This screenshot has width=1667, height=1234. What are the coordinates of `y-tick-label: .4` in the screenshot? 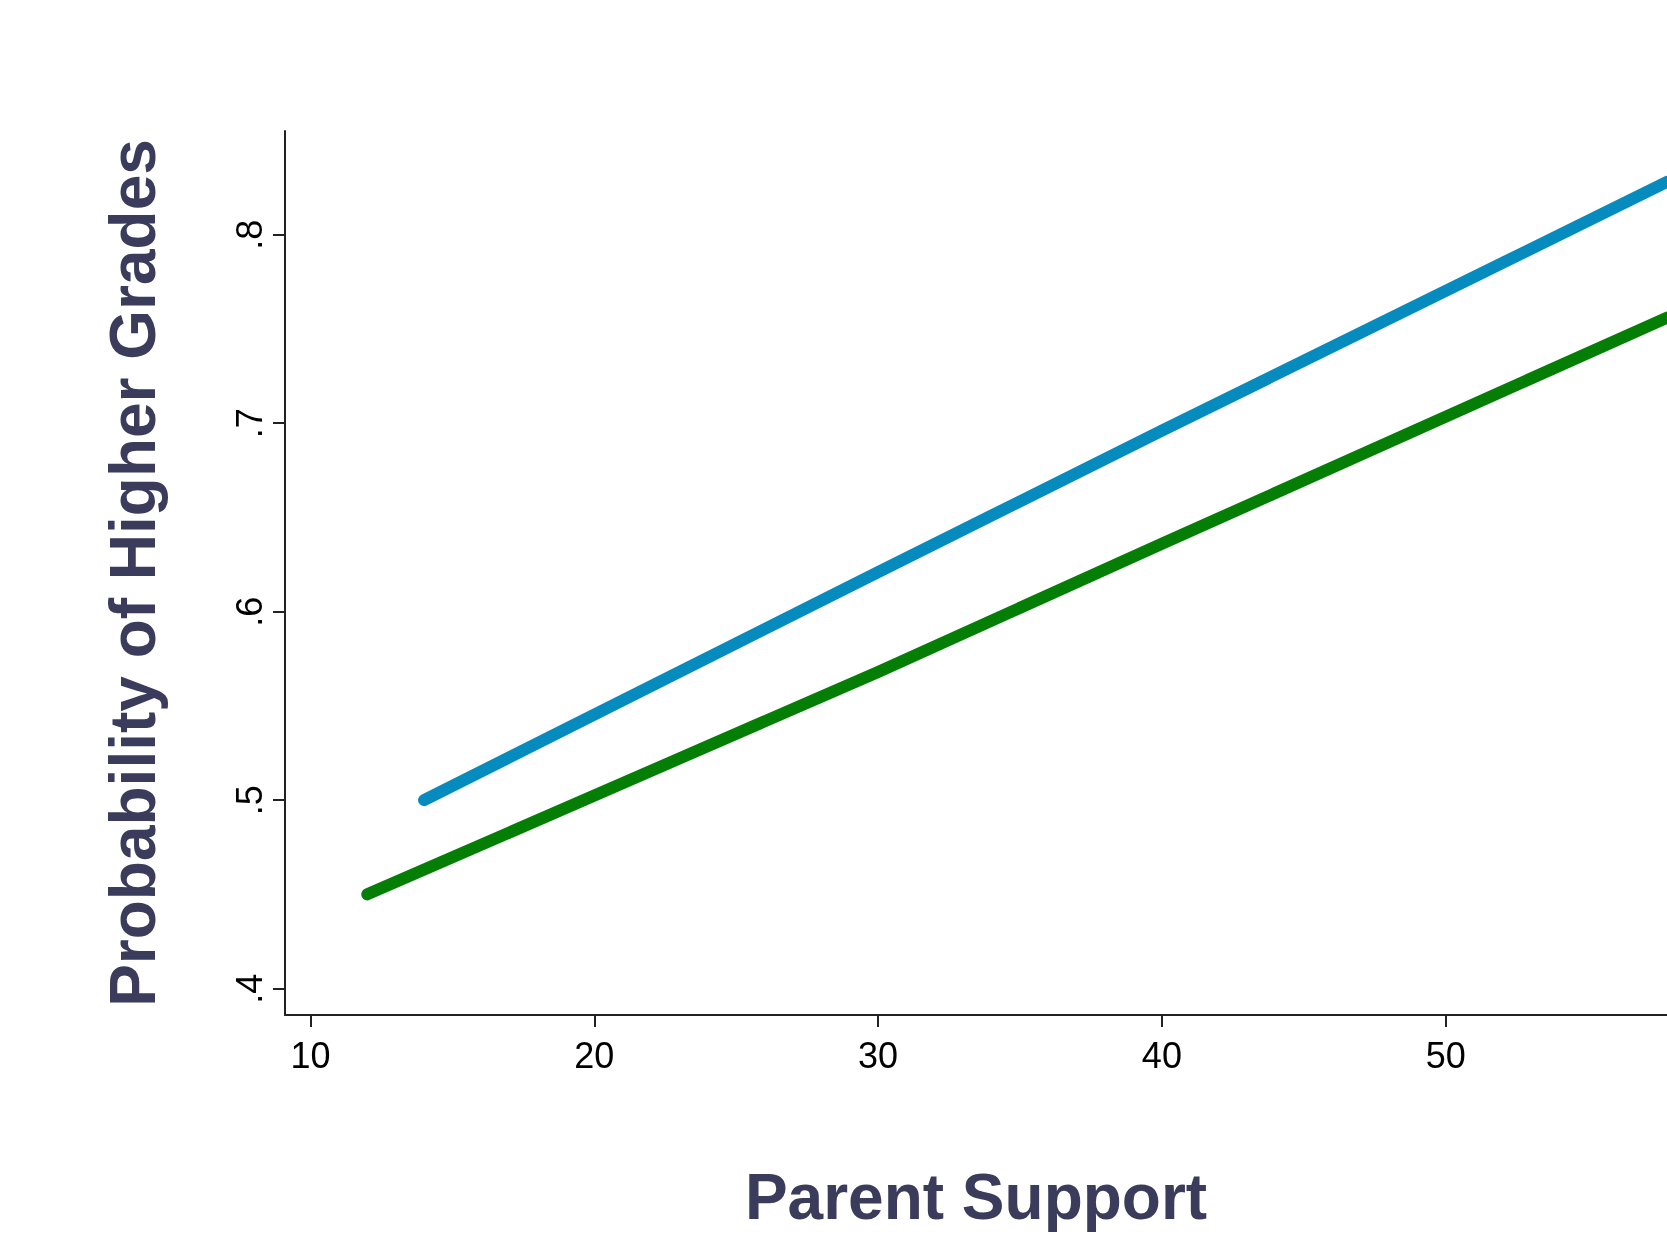 It's located at (249, 988).